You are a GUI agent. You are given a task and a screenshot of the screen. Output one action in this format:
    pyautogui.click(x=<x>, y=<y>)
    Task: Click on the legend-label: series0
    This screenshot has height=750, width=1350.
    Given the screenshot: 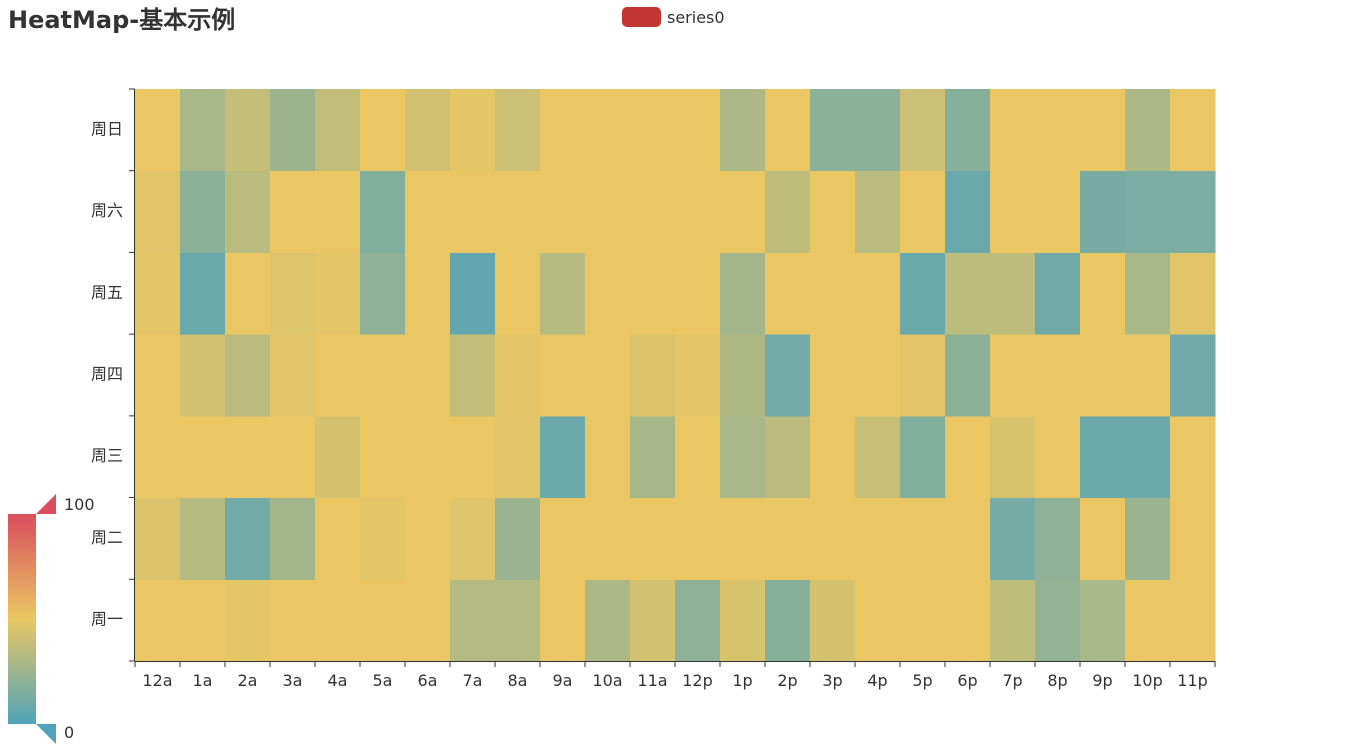 What is the action you would take?
    pyautogui.click(x=696, y=17)
    